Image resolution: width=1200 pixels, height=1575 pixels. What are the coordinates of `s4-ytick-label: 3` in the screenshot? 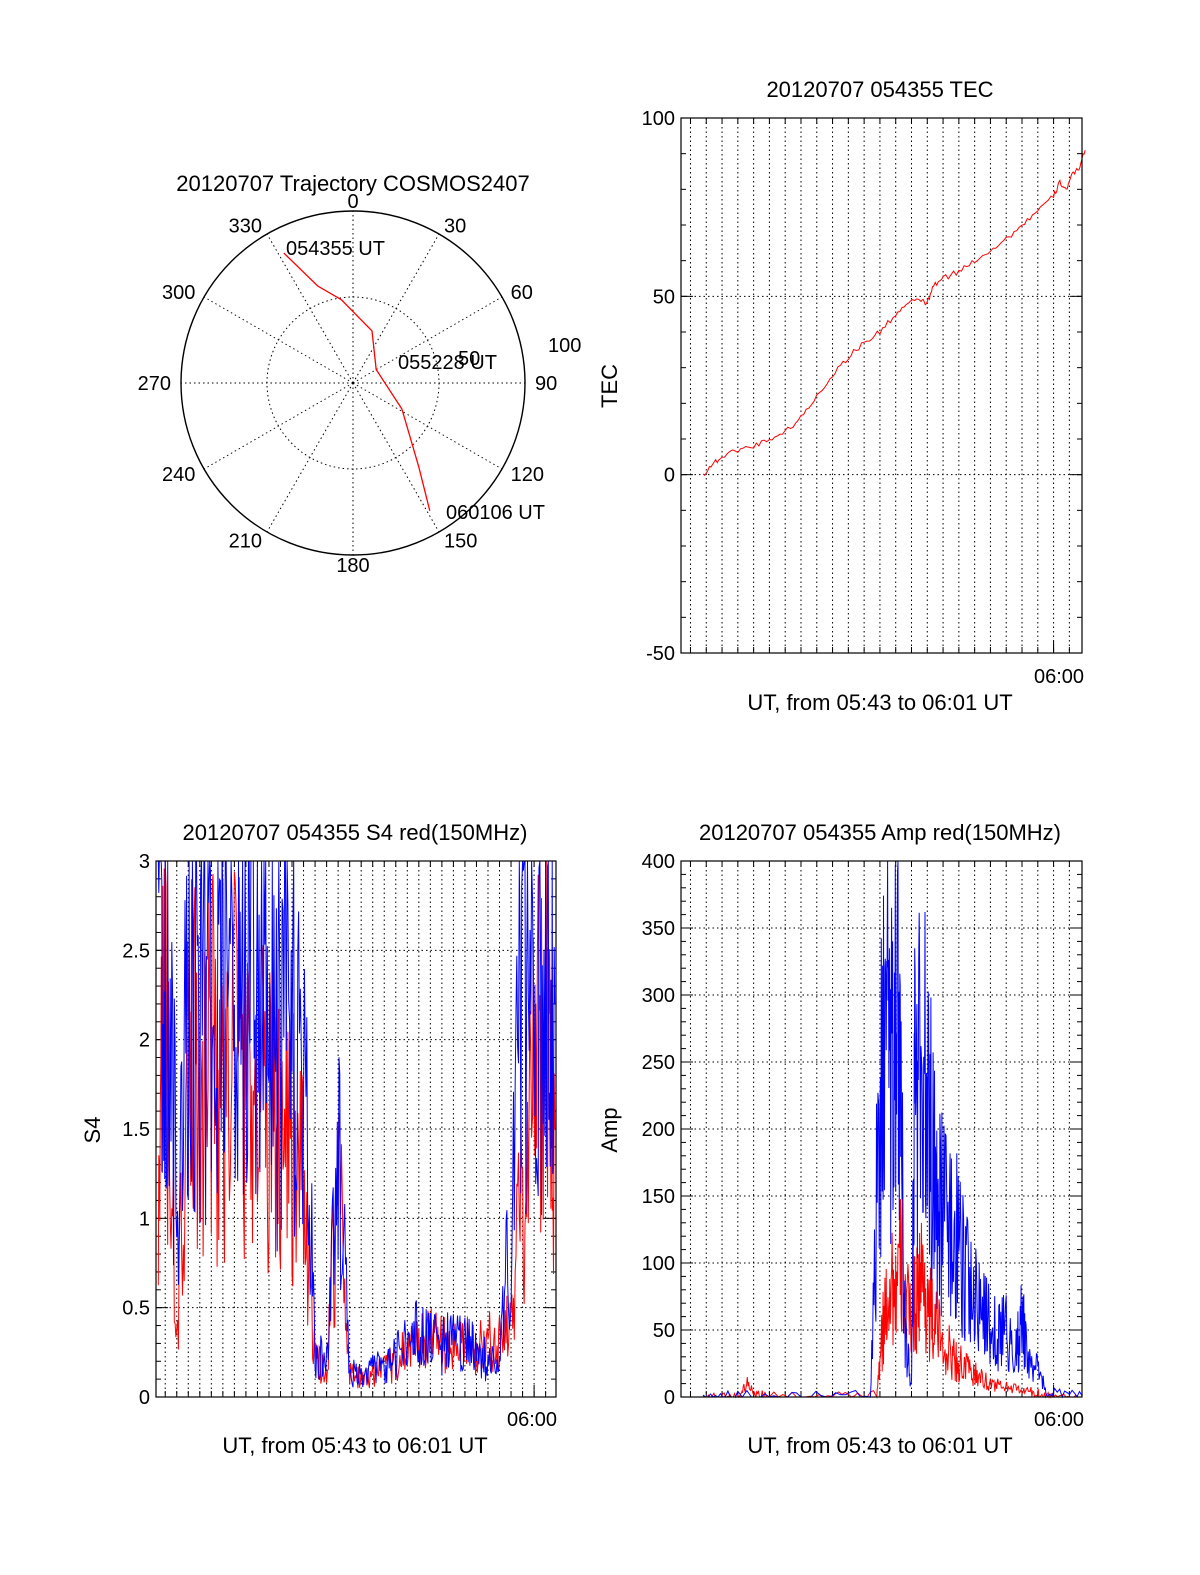 It's located at (144, 862).